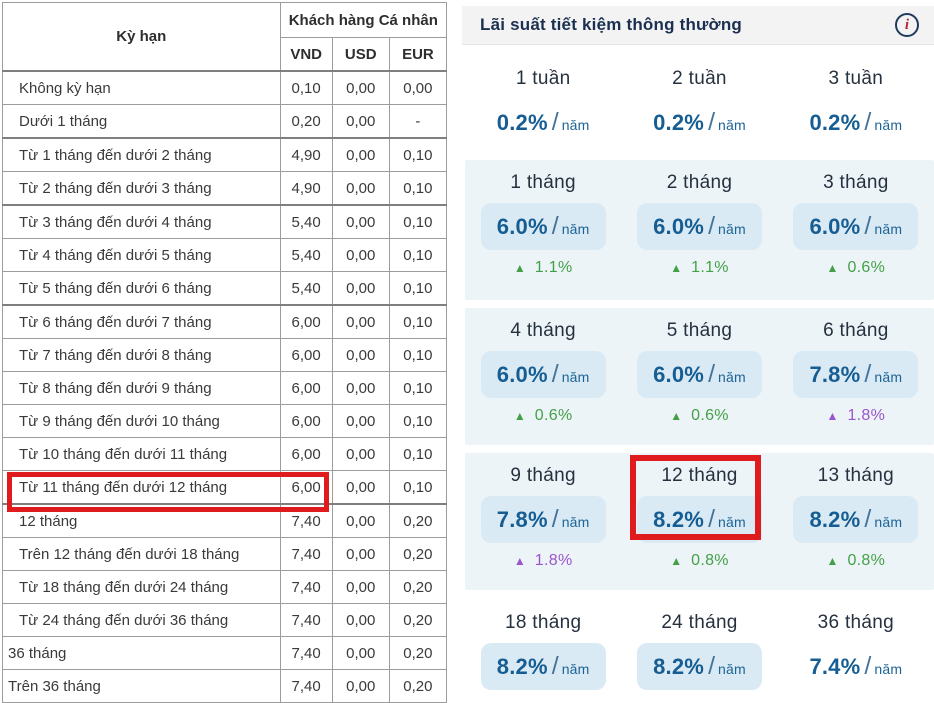 Image resolution: width=934 pixels, height=703 pixels. What do you see at coordinates (225, 54) in the screenshot?
I see `currency-header-row: VND USD EUR` at bounding box center [225, 54].